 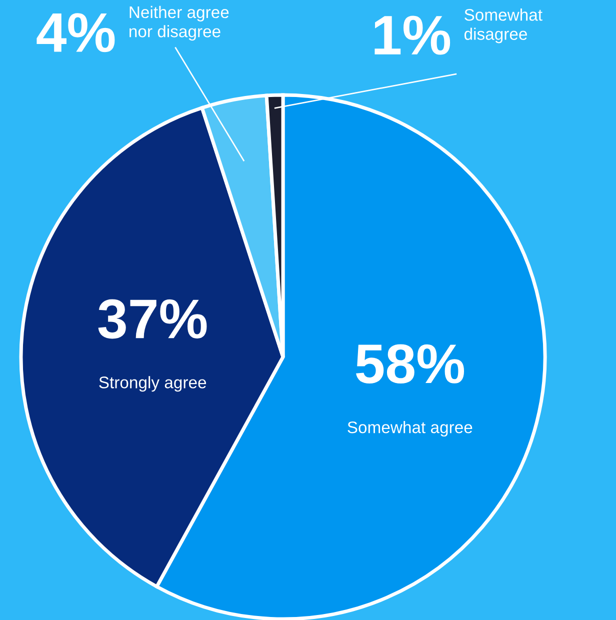 What do you see at coordinates (410, 429) in the screenshot?
I see `slice-label: Somewhat agree` at bounding box center [410, 429].